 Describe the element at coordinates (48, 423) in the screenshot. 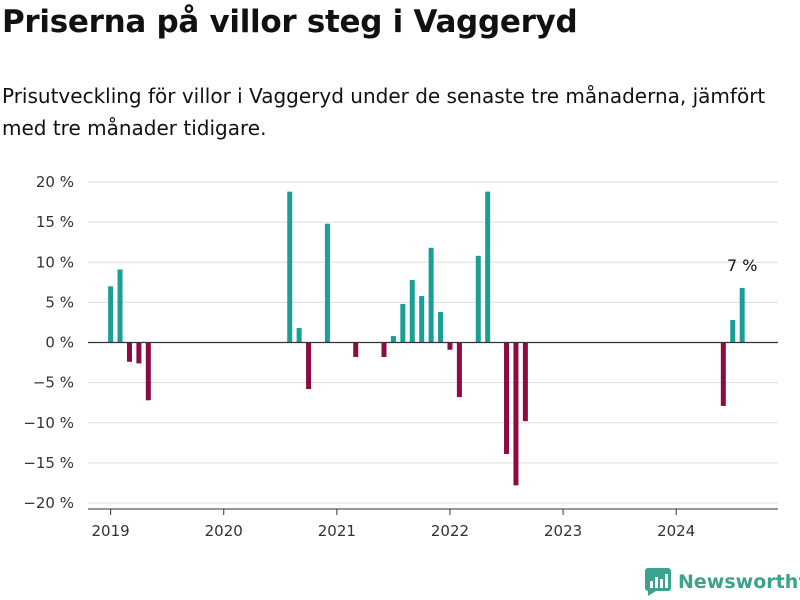

I see `y-tick-label: −10 %` at that location.